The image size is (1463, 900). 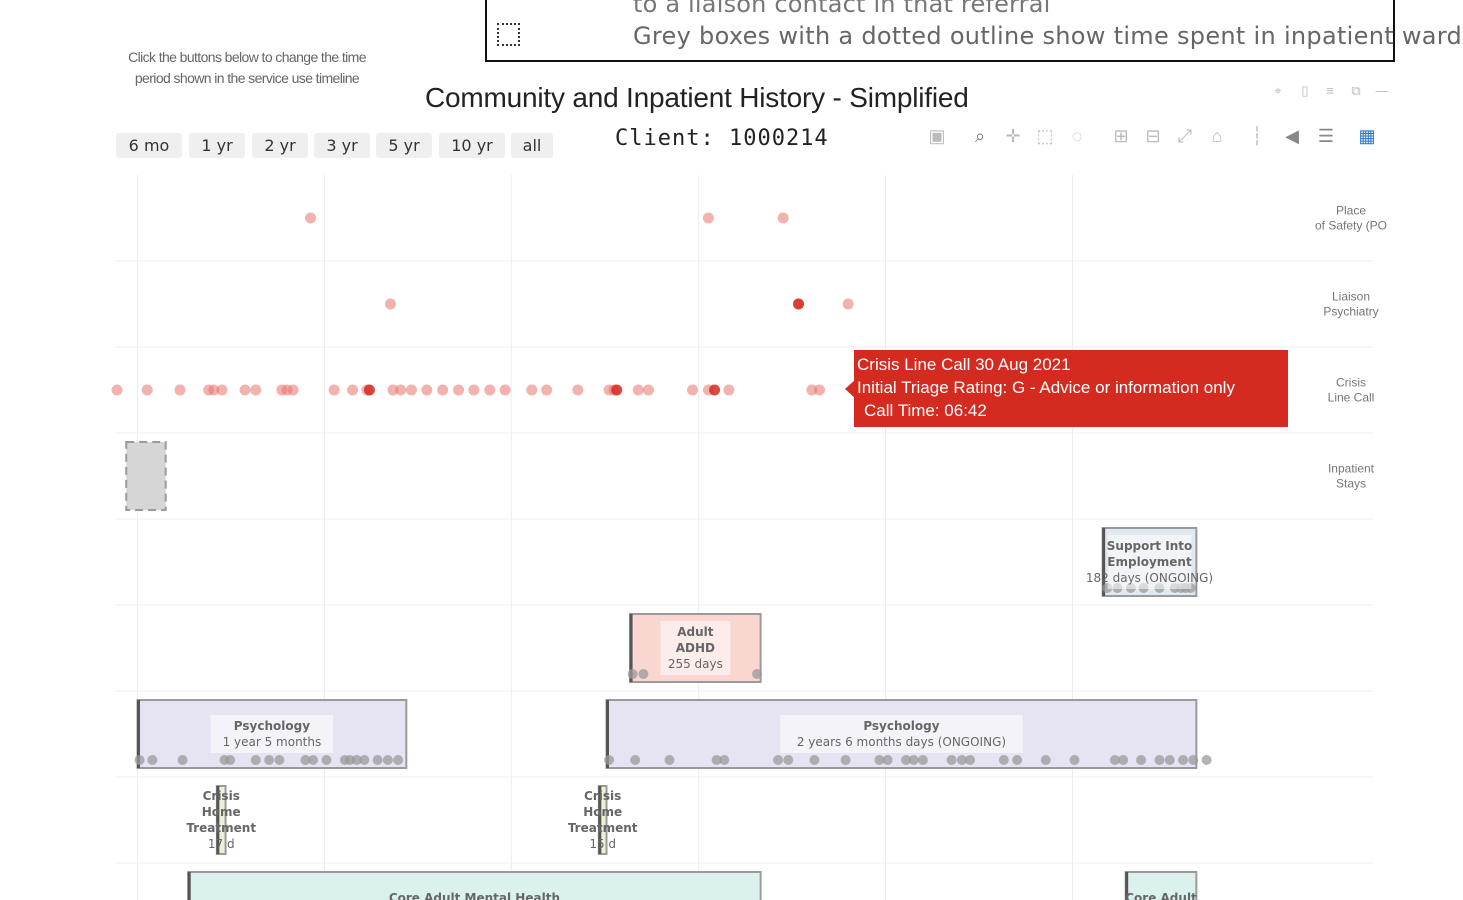 What do you see at coordinates (980, 136) in the screenshot?
I see `zoom-icon: ⌕` at bounding box center [980, 136].